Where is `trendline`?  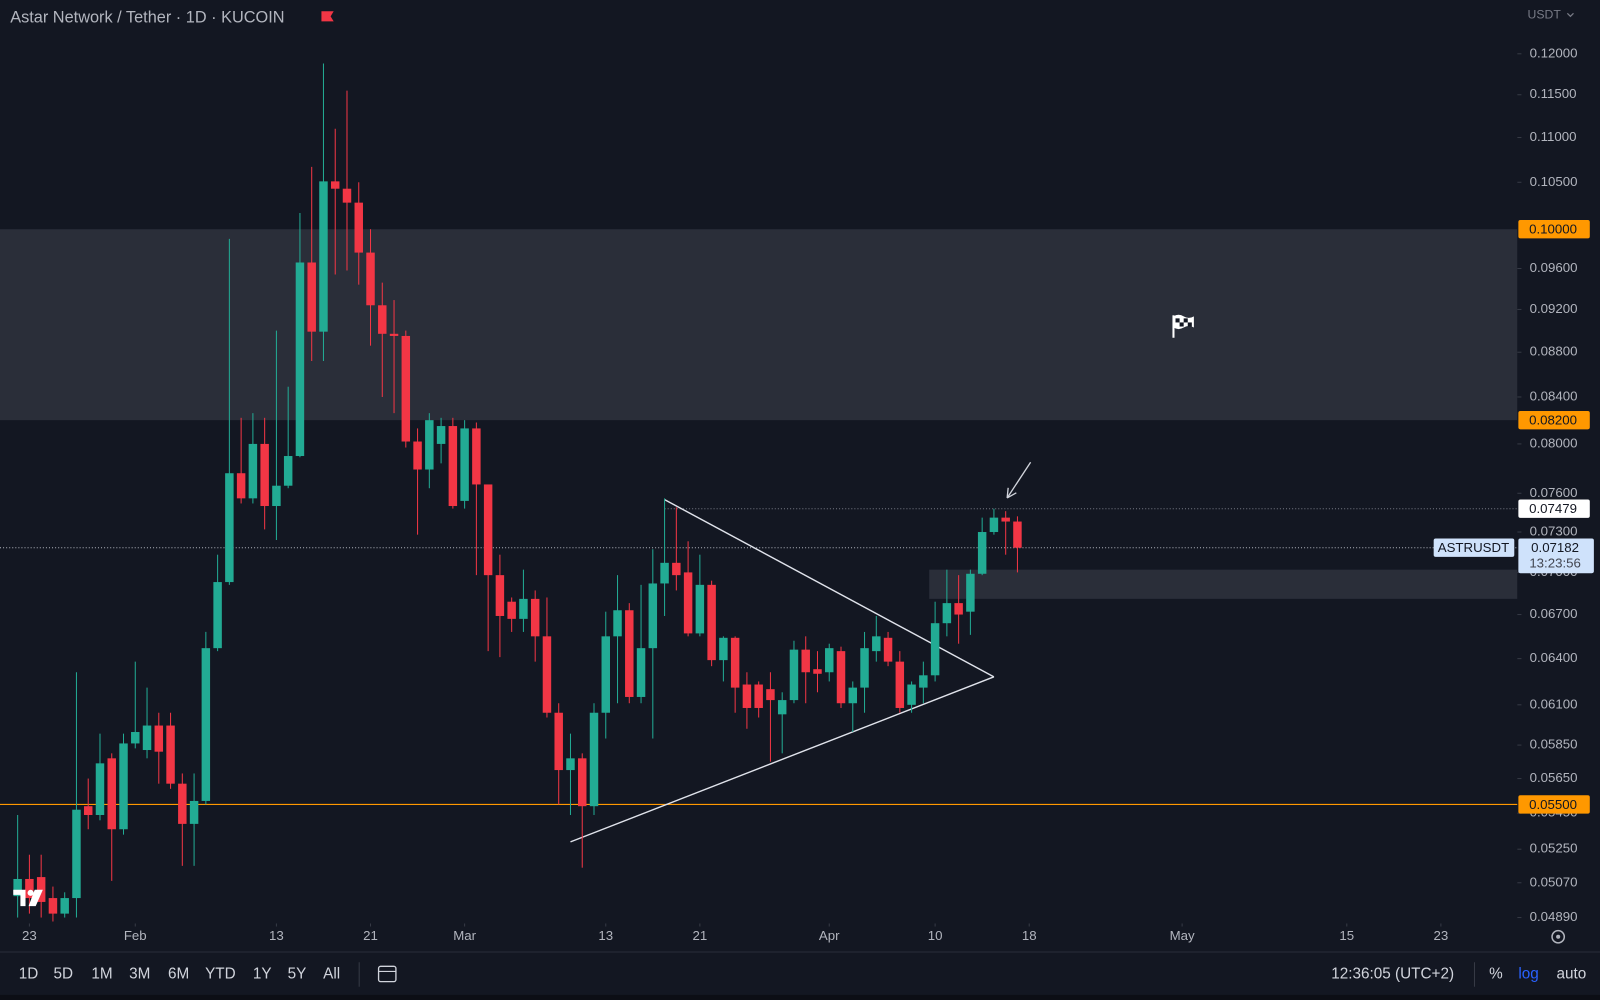
trendline is located at coordinates (782, 759).